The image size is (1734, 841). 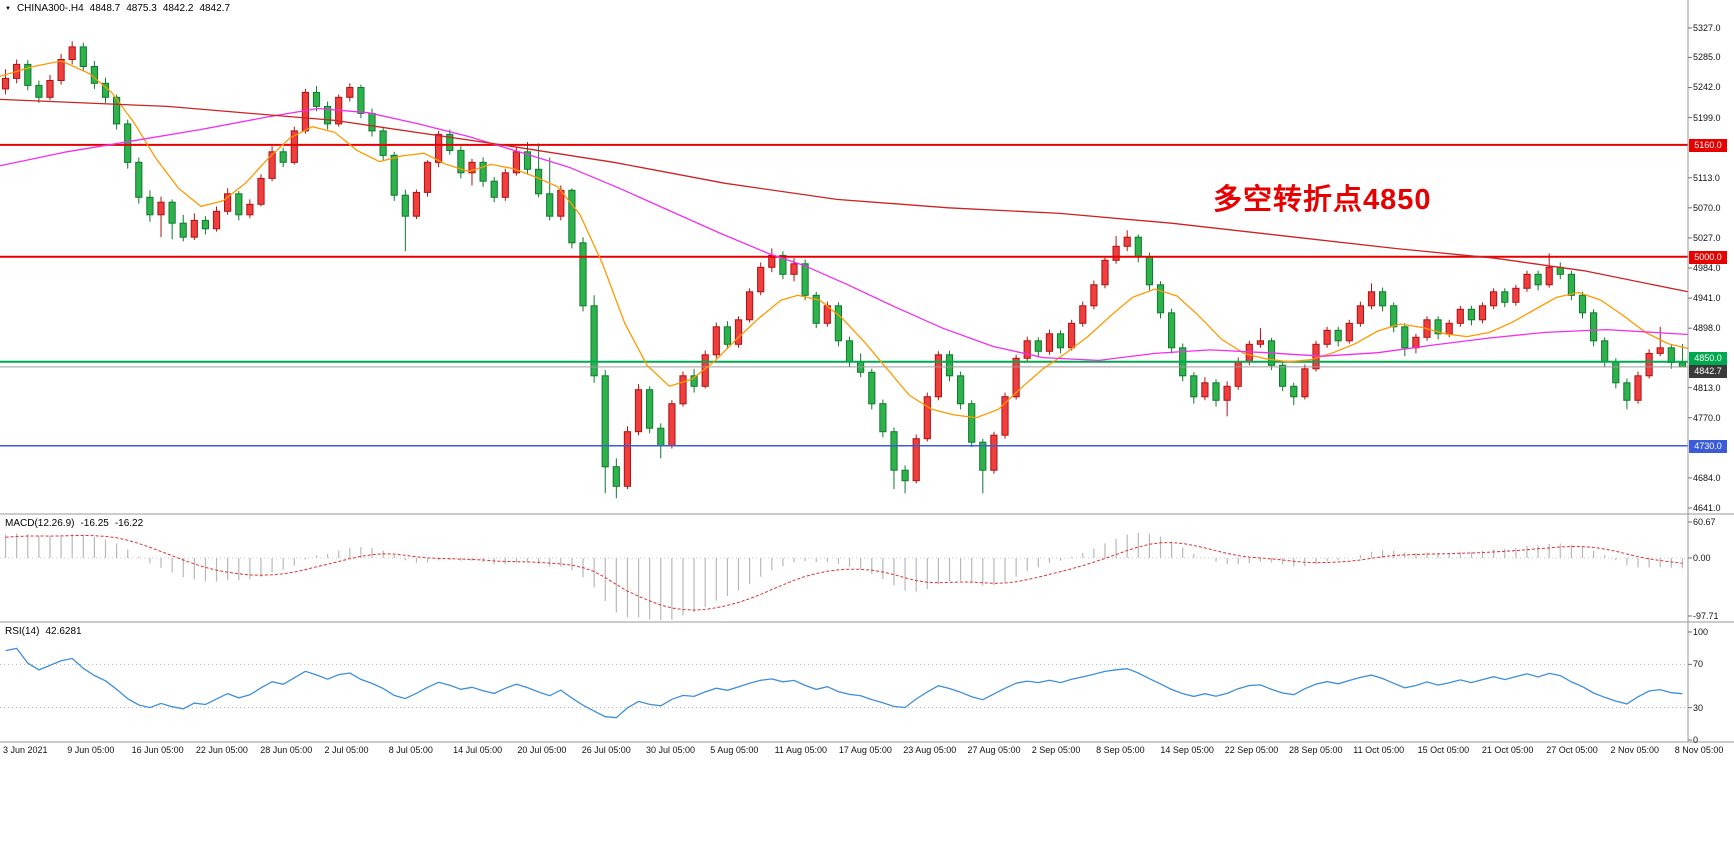 What do you see at coordinates (1701, 632) in the screenshot?
I see `rsi-tick-label: 100` at bounding box center [1701, 632].